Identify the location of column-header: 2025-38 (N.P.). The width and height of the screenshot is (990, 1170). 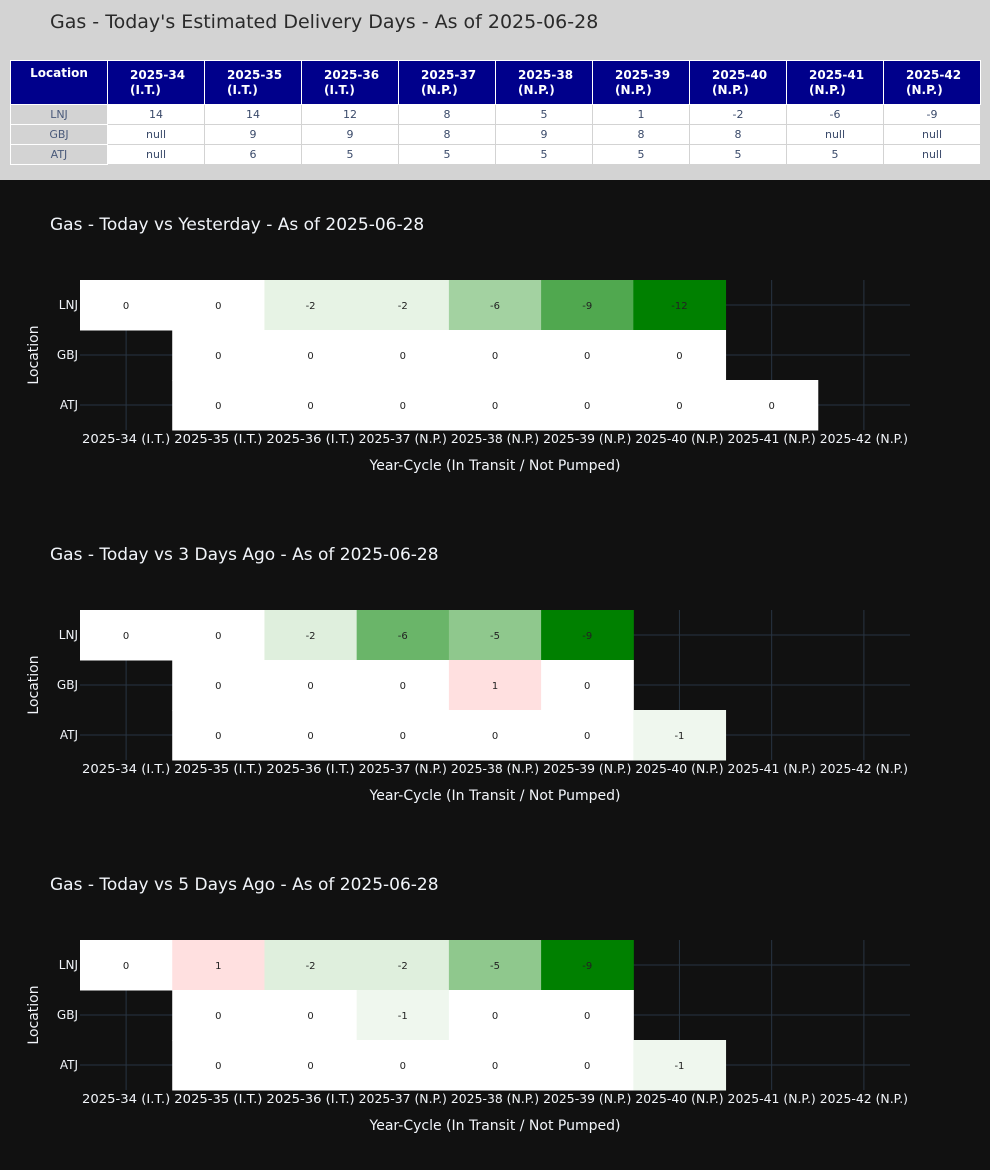
(544, 82).